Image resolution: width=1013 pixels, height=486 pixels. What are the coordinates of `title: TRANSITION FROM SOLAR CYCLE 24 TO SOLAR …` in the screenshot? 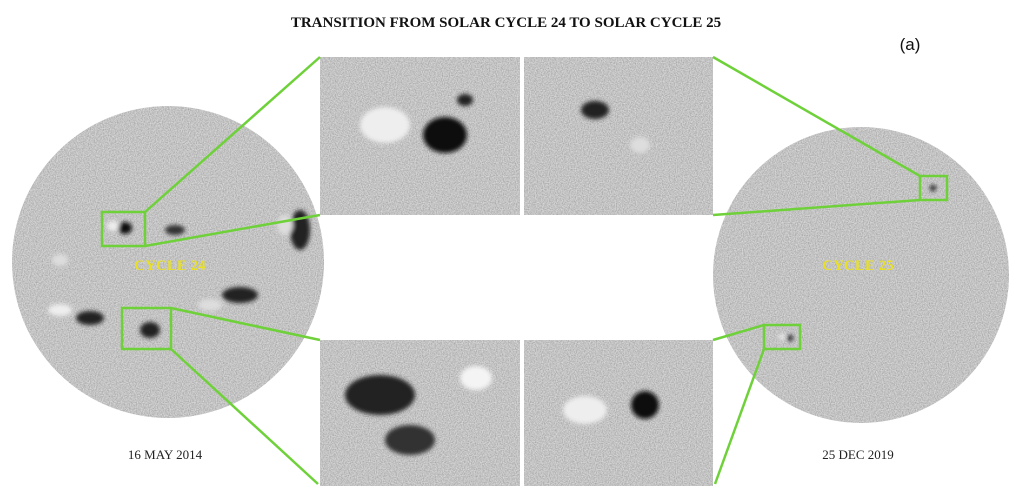 It's located at (506, 23).